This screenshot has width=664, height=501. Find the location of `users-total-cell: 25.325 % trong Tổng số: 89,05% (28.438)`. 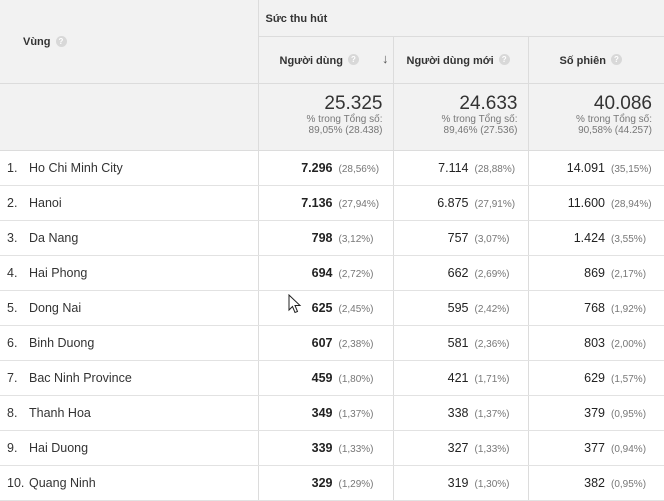

users-total-cell: 25.325 % trong Tổng số: 89,05% (28.438) is located at coordinates (326, 117).